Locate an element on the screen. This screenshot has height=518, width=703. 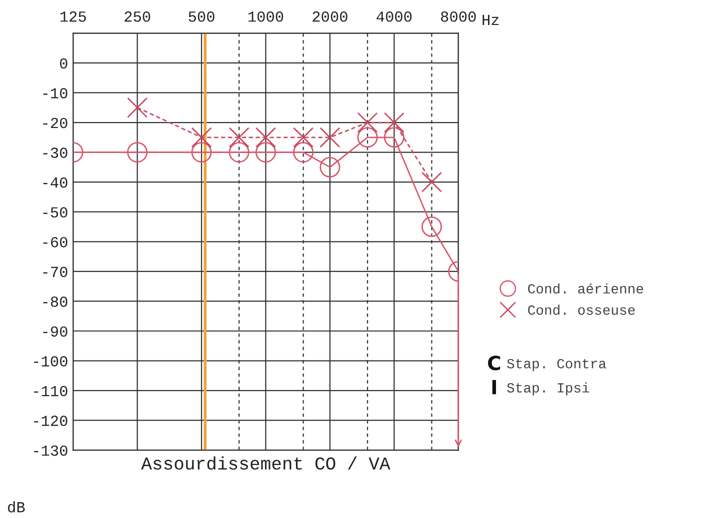
legend-label: Cond. aérienne is located at coordinates (586, 288).